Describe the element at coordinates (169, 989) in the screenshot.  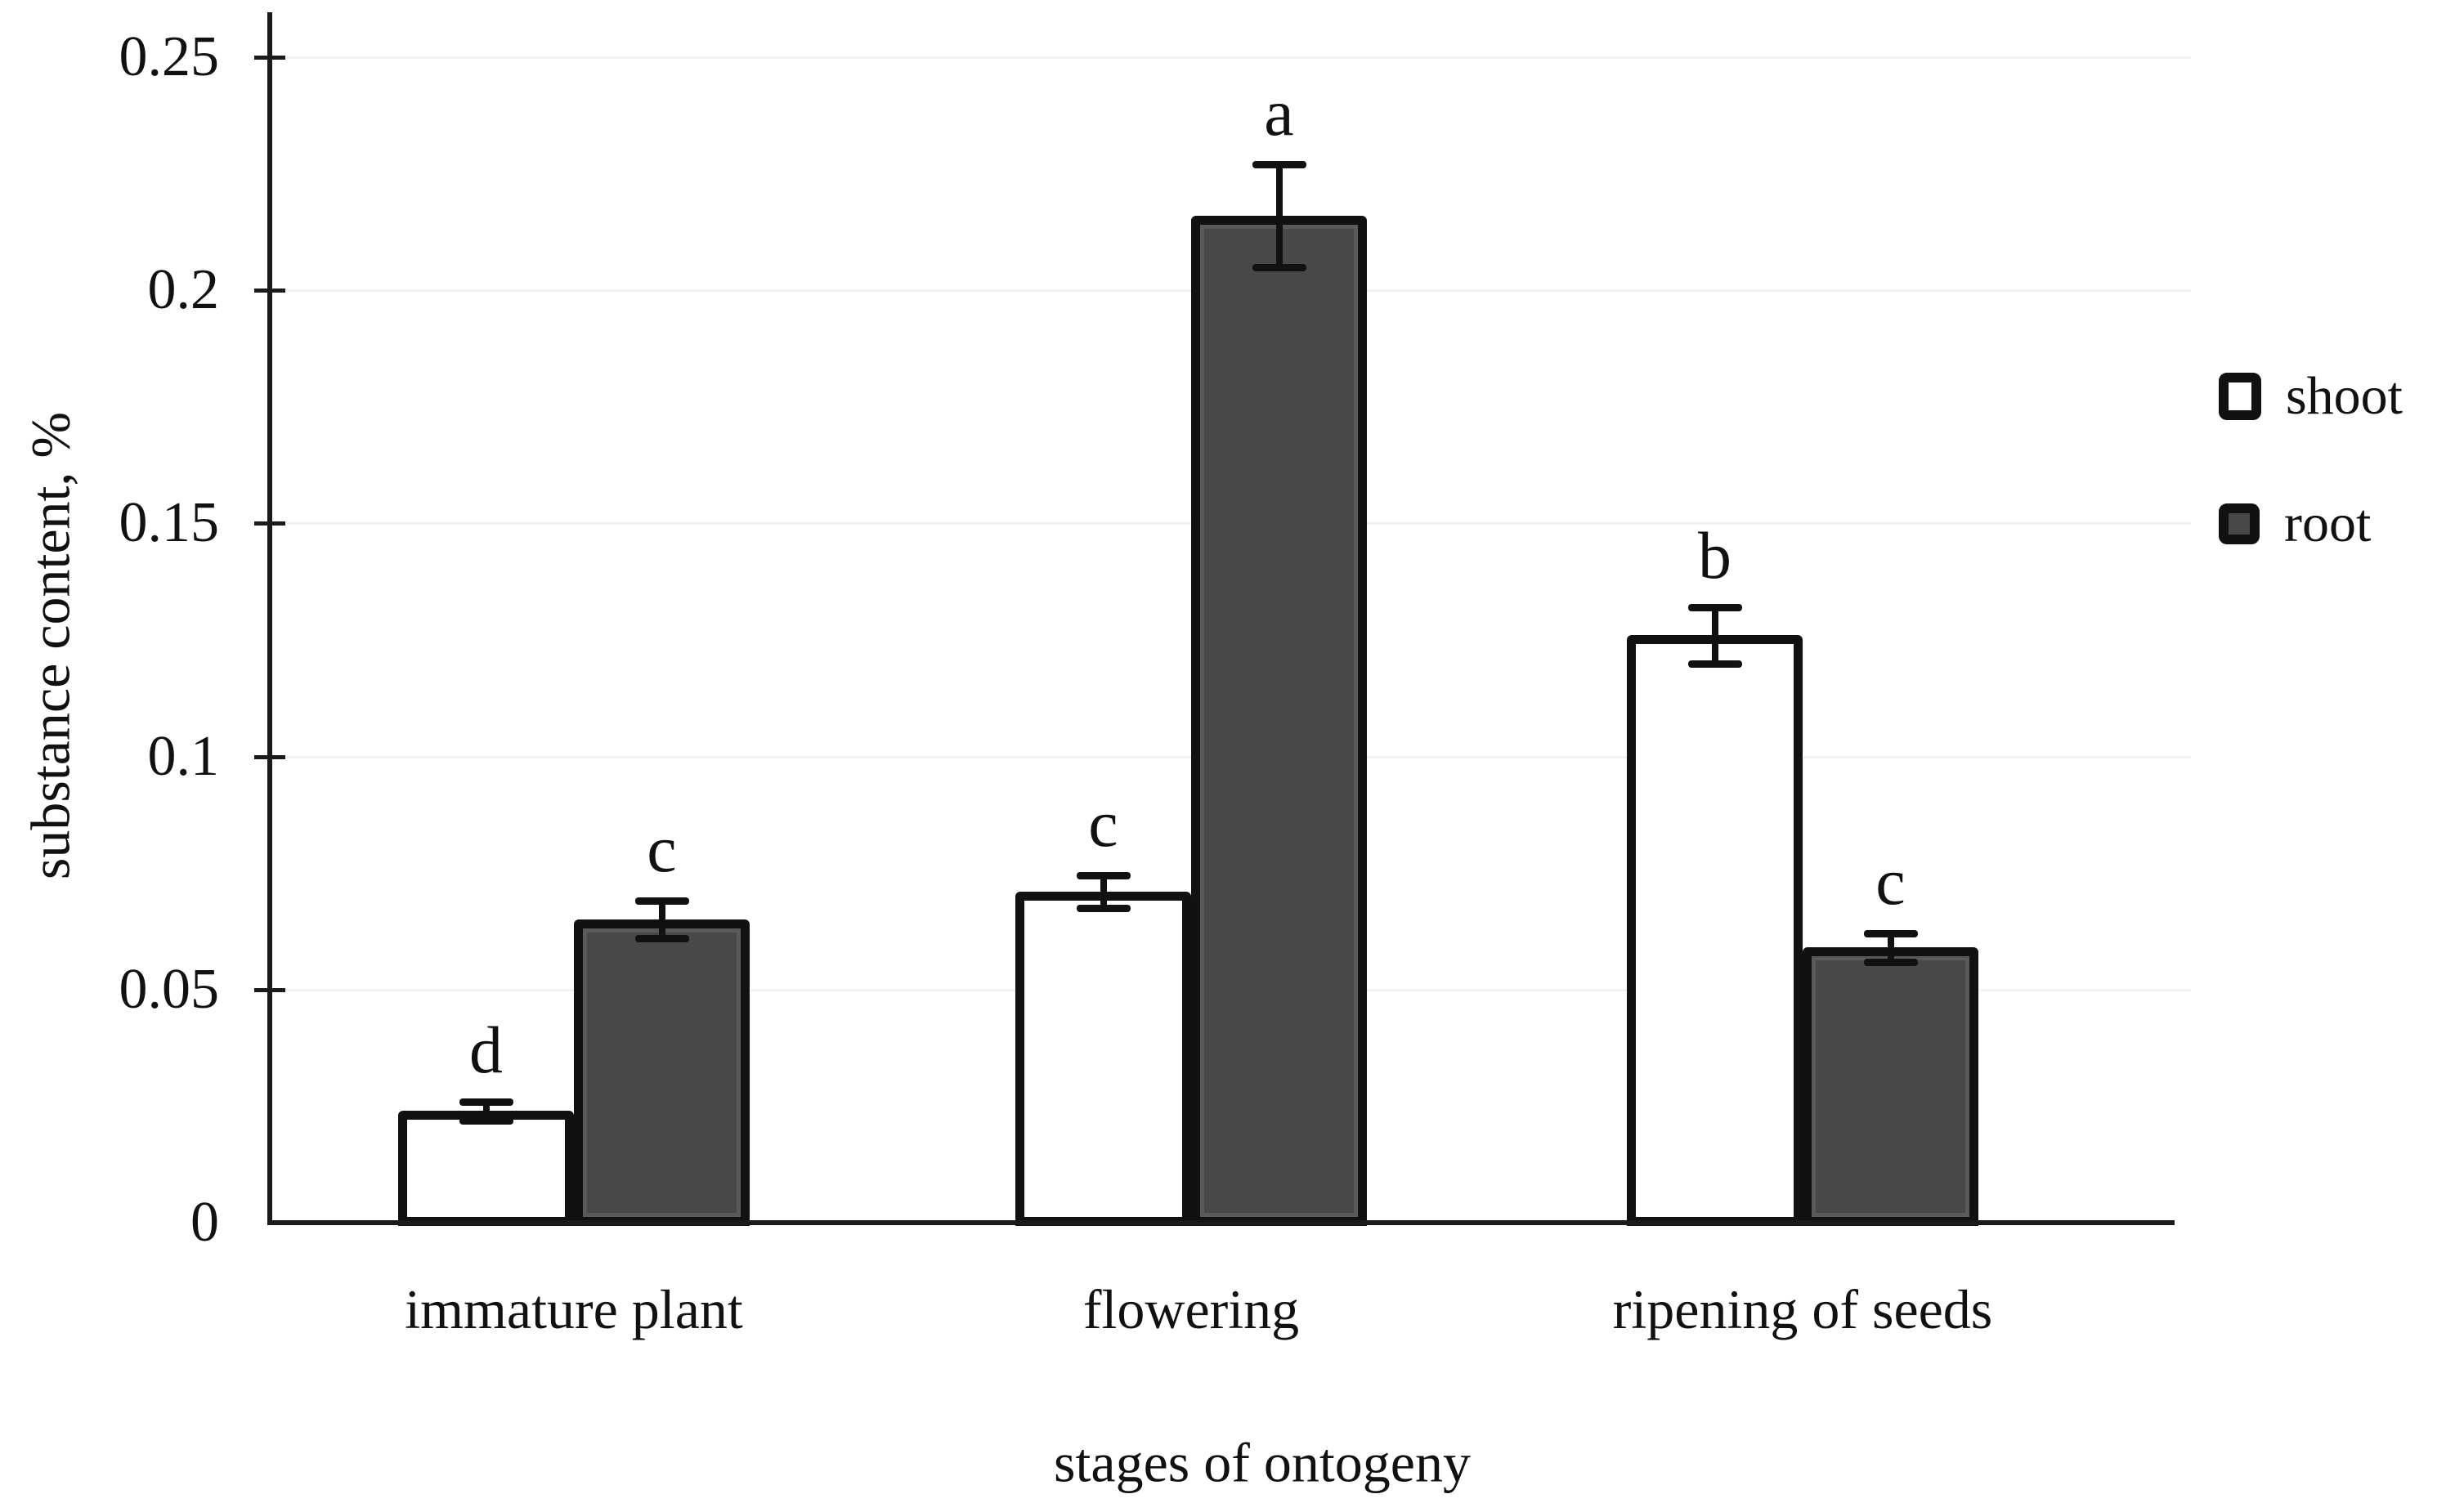
I see `y-tick-label: 0.05` at that location.